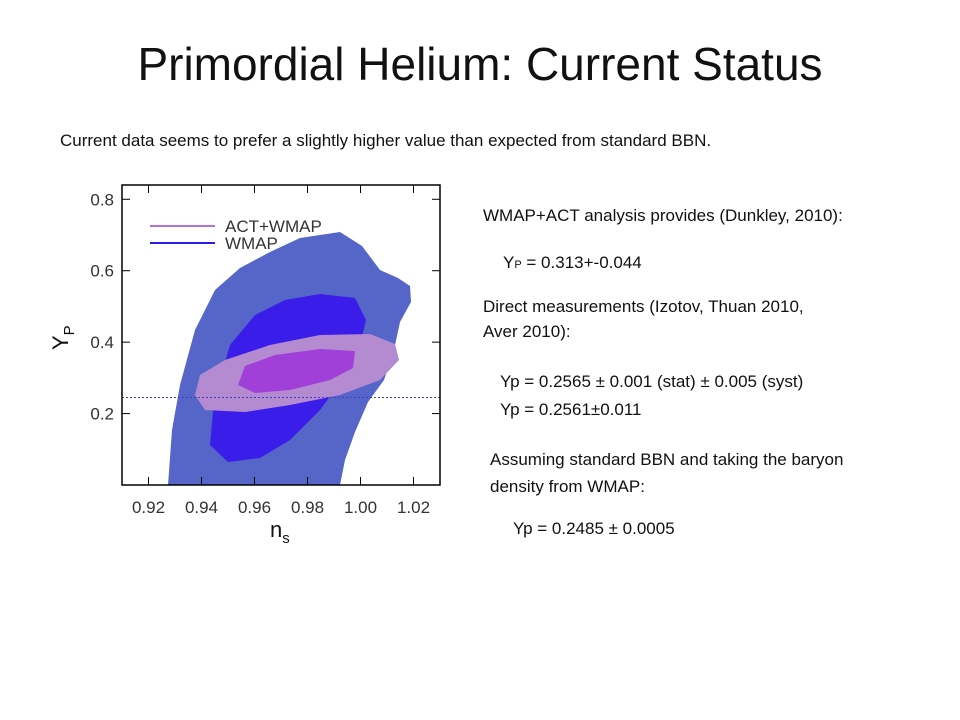  What do you see at coordinates (273, 226) in the screenshot?
I see `legend-label: ACT+WMAP` at bounding box center [273, 226].